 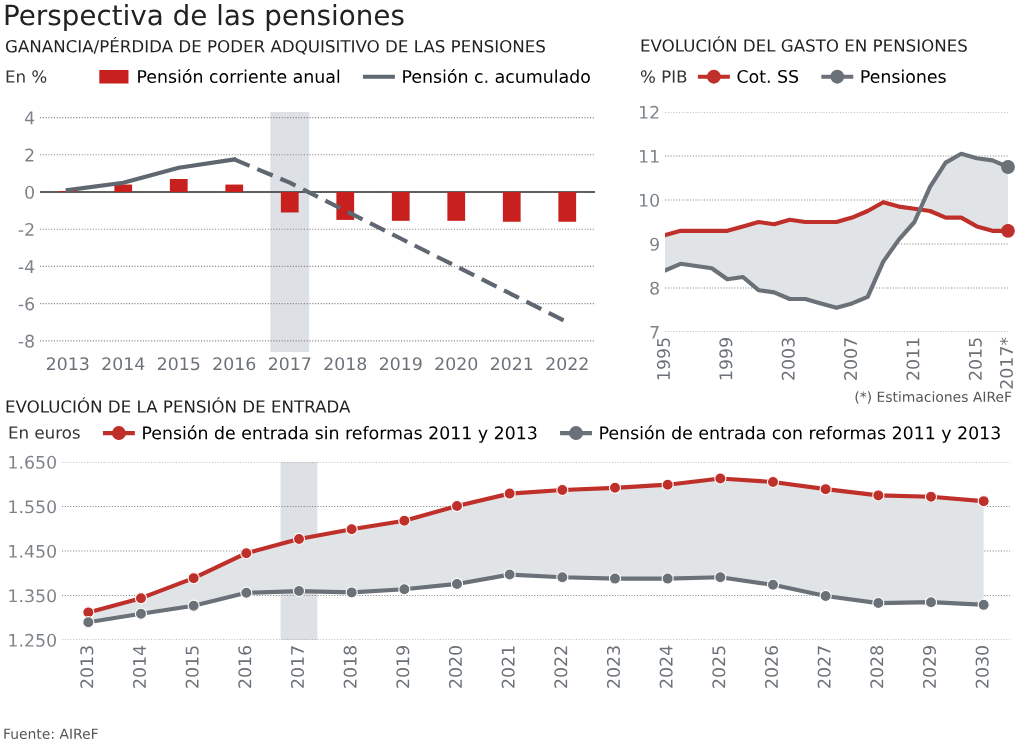 I want to click on legend-label: Cot. SS, so click(x=768, y=76).